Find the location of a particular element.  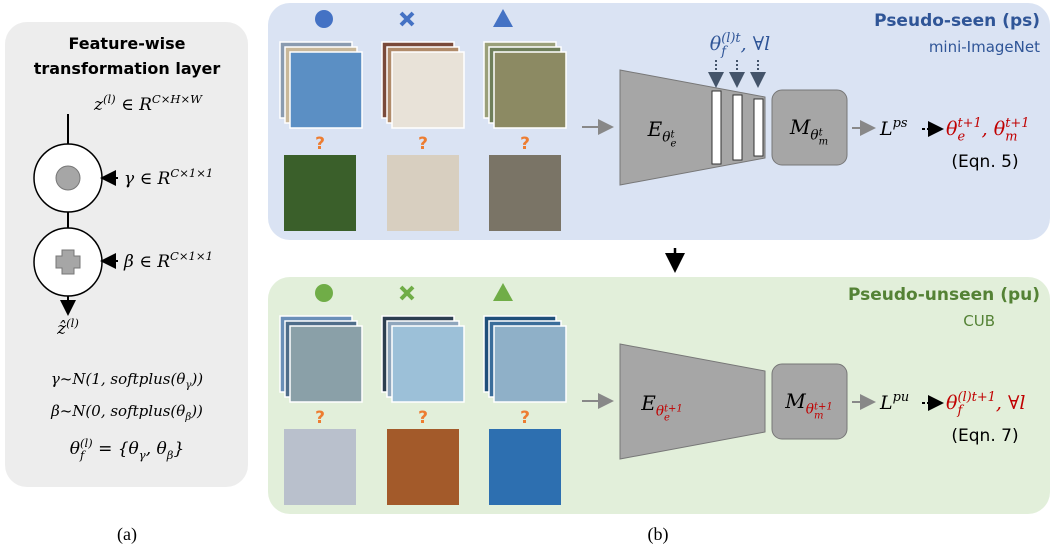

row-title: Pseudo-unseen (pu) is located at coordinates (944, 295).